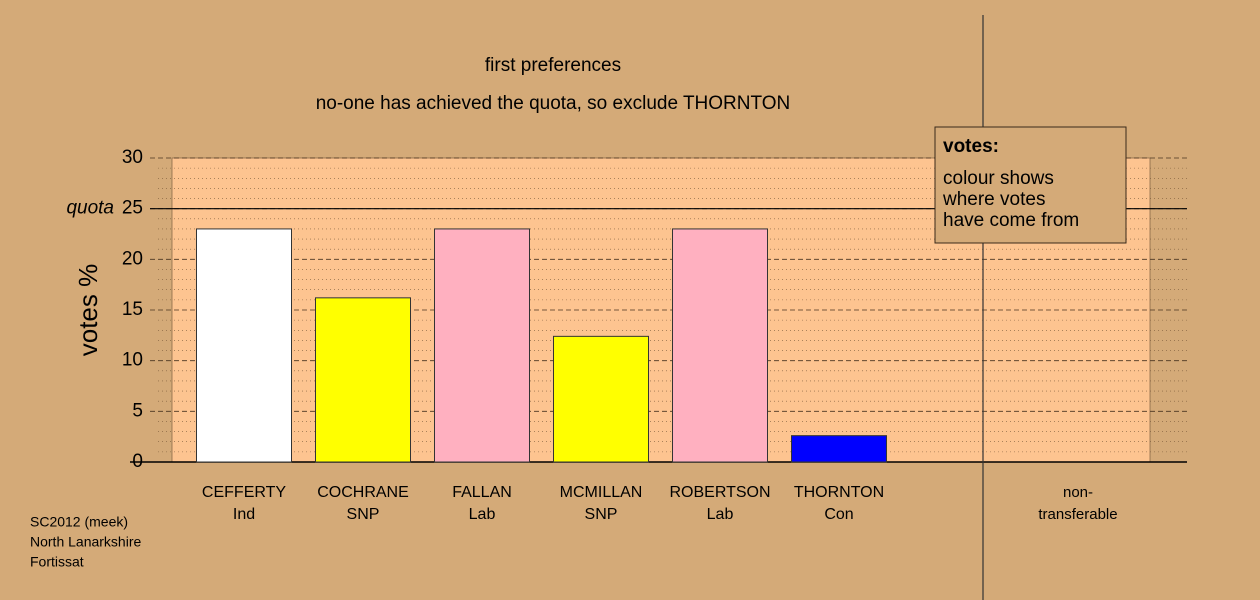 The image size is (1260, 600). What do you see at coordinates (1078, 492) in the screenshot?
I see `x-tick-label: non-` at bounding box center [1078, 492].